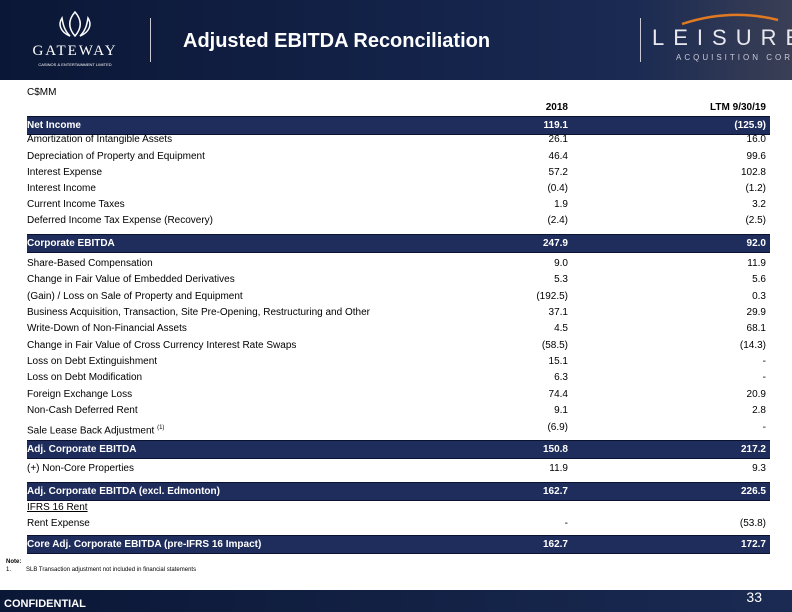 This screenshot has height=612, width=792. I want to click on row-label-text: Loss on Debt Extinguishment, so click(92, 361).